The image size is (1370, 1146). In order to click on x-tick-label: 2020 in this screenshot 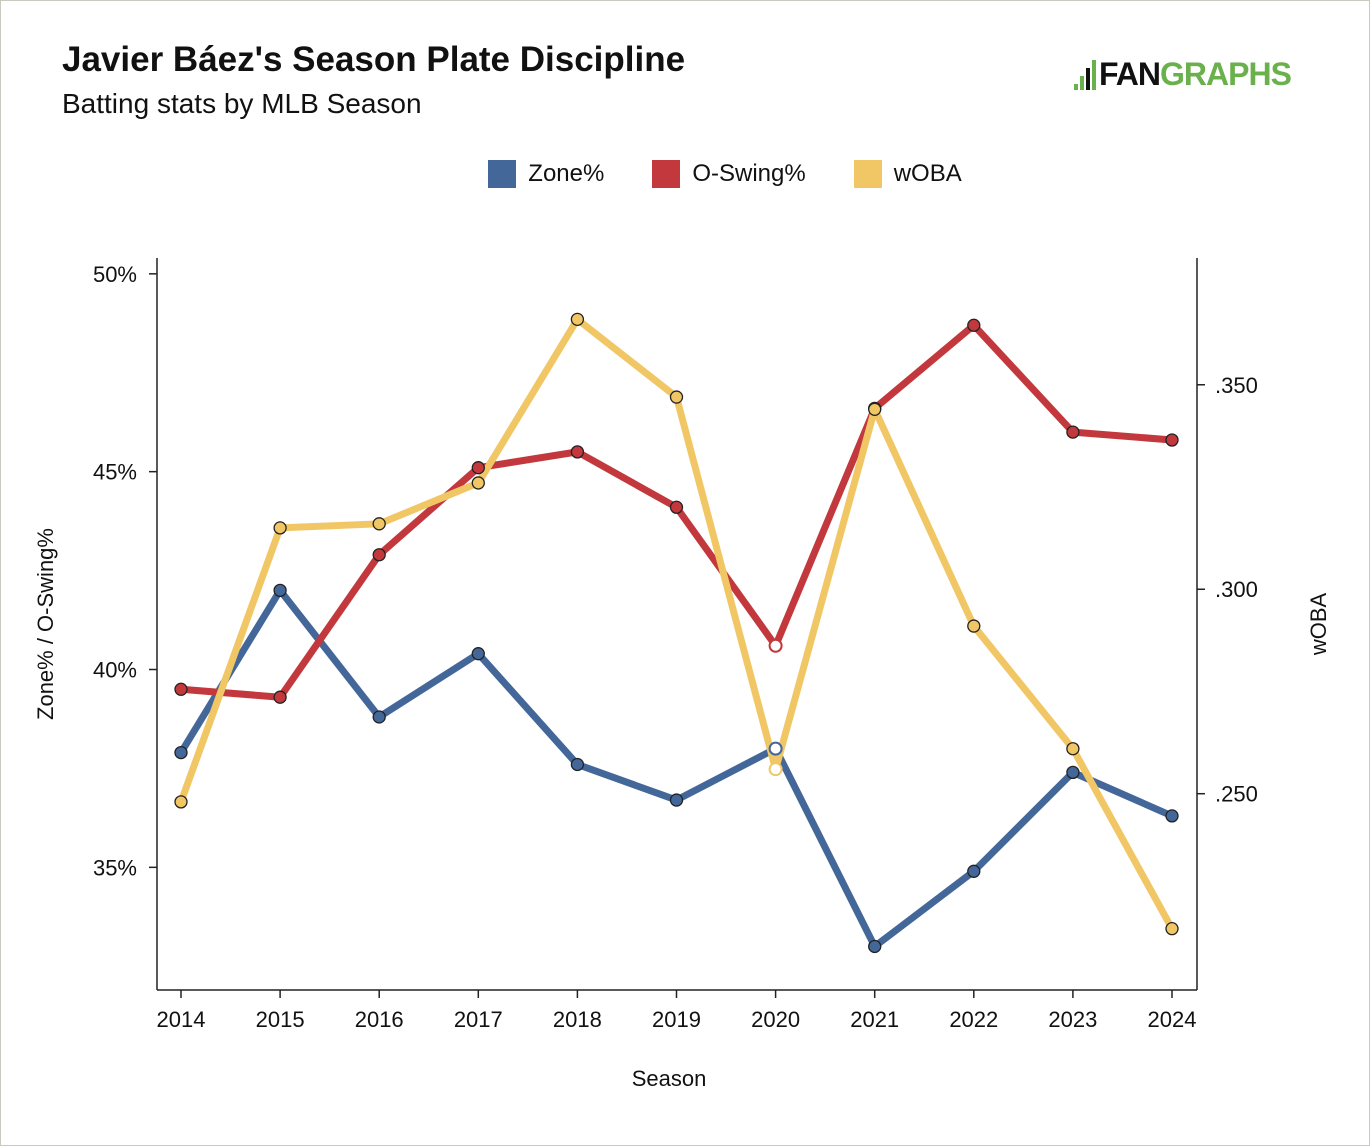, I will do `click(775, 1019)`.